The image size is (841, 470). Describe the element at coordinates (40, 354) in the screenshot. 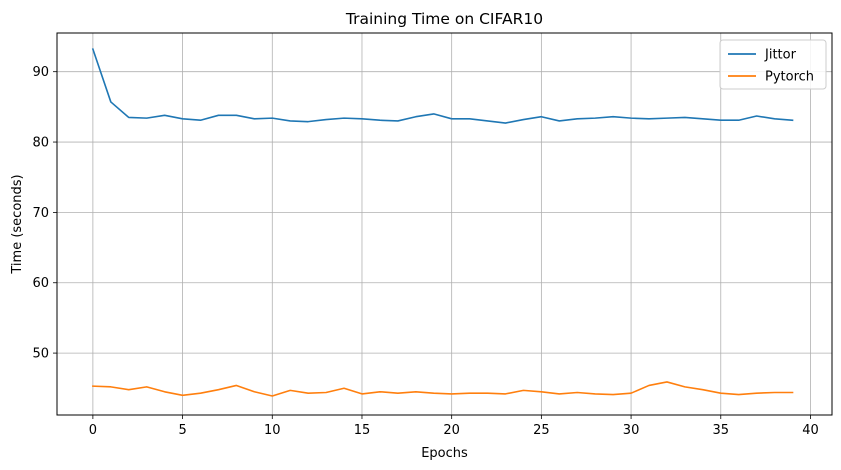

I see `y-tick-label: 50` at that location.